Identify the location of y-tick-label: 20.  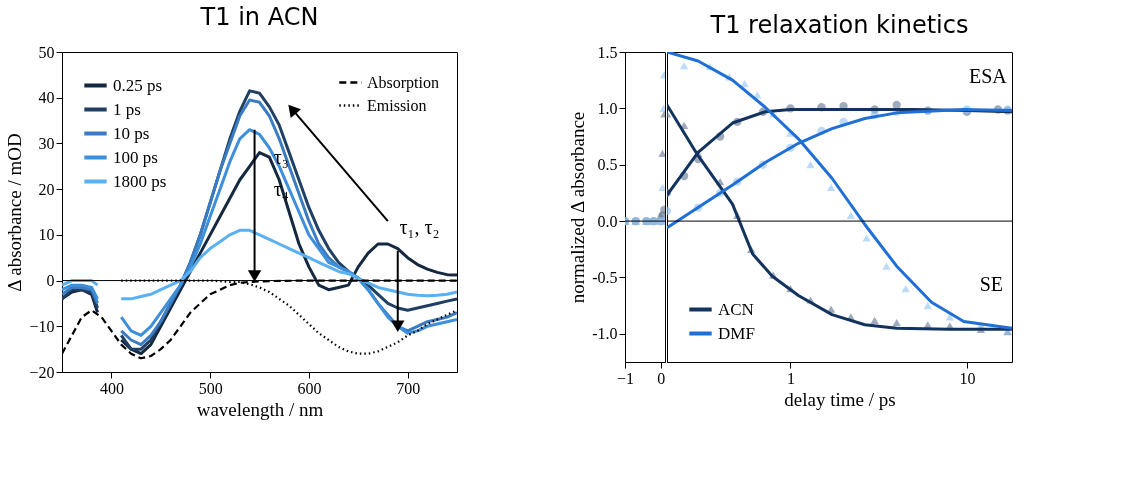
(46, 189).